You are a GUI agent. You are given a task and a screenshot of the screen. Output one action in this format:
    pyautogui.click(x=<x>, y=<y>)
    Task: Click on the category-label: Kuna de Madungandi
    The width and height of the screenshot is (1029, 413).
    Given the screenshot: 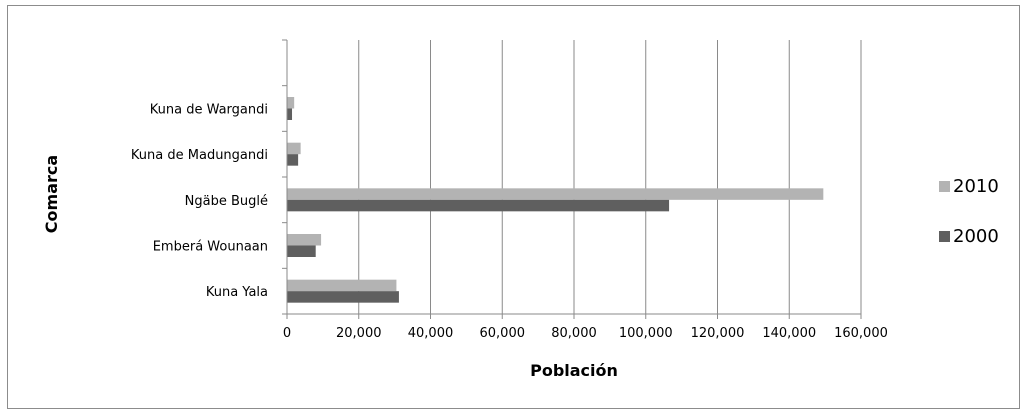 What is the action you would take?
    pyautogui.click(x=199, y=155)
    